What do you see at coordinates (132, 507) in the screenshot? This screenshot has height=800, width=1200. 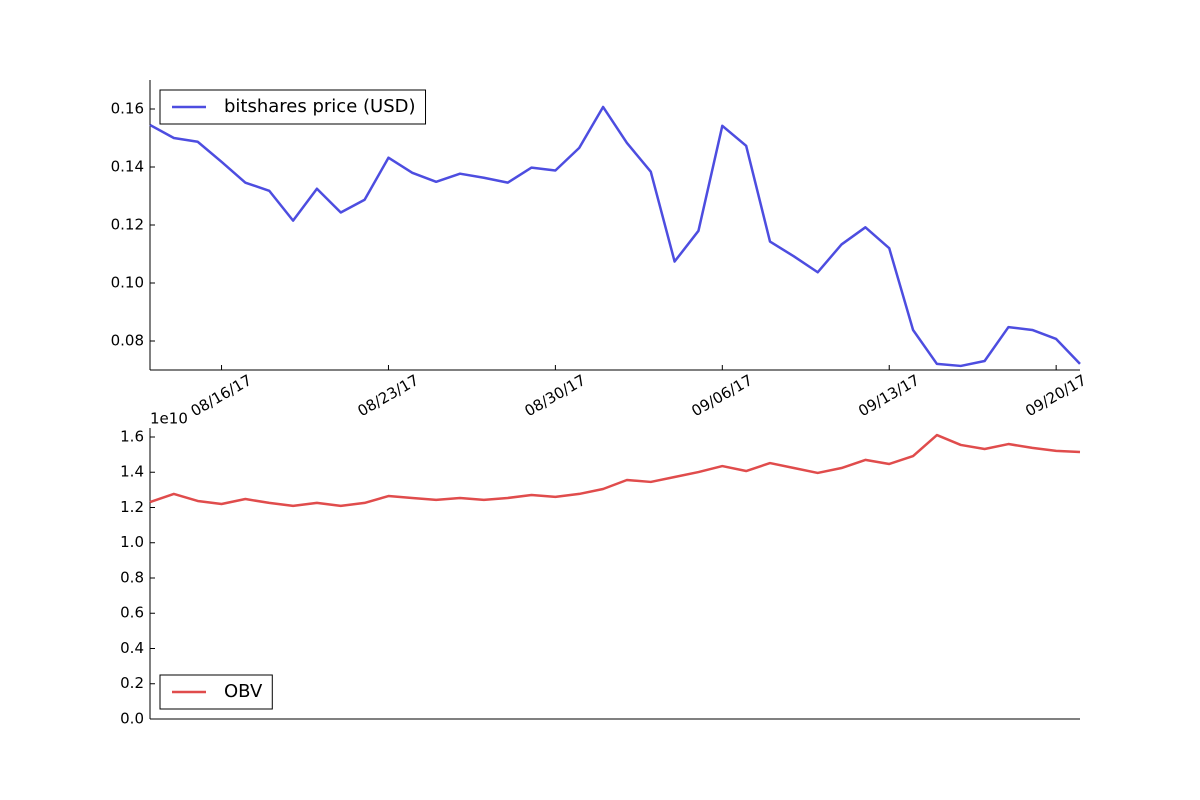 I see `y-tick-label: 1.2` at bounding box center [132, 507].